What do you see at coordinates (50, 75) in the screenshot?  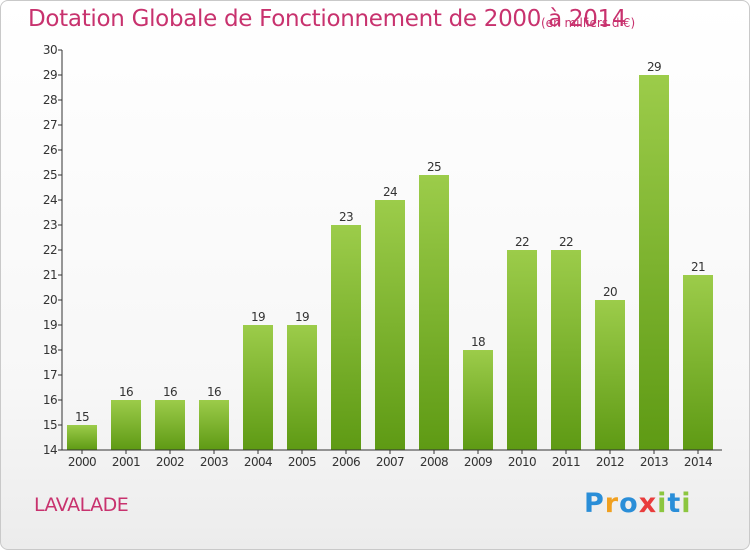 I see `y-tick-label: 29` at bounding box center [50, 75].